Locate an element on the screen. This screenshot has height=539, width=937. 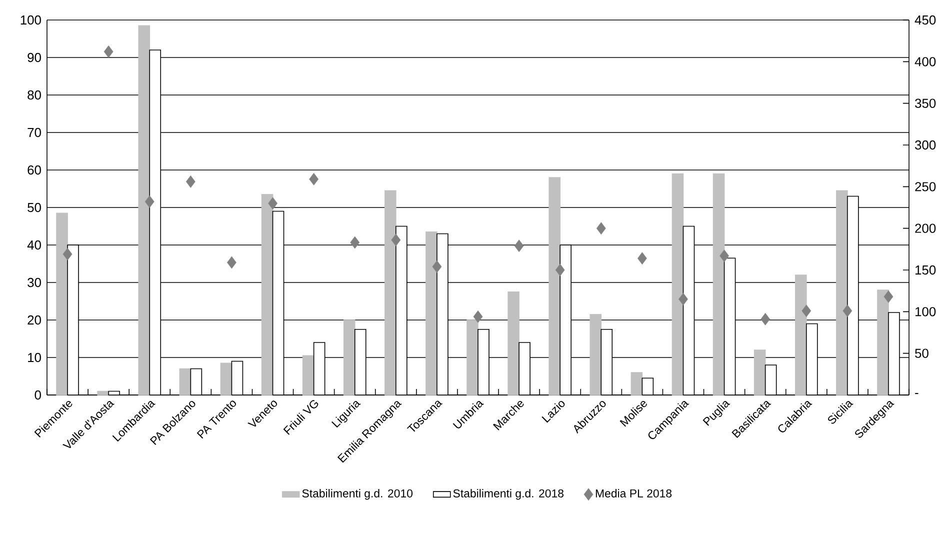
y2-tick-label: 200 is located at coordinates (925, 228).